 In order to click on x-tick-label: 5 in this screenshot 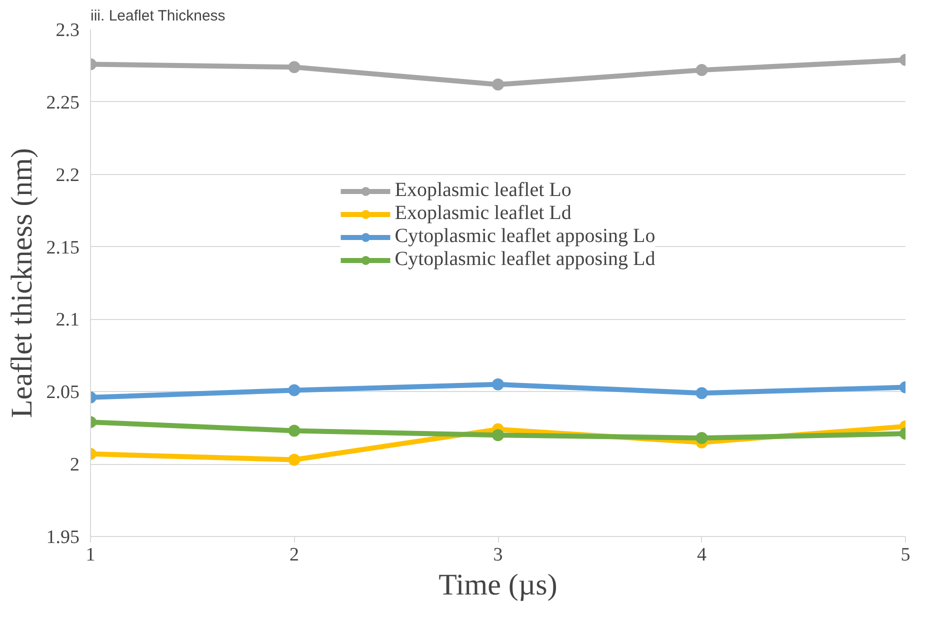, I will do `click(905, 555)`.